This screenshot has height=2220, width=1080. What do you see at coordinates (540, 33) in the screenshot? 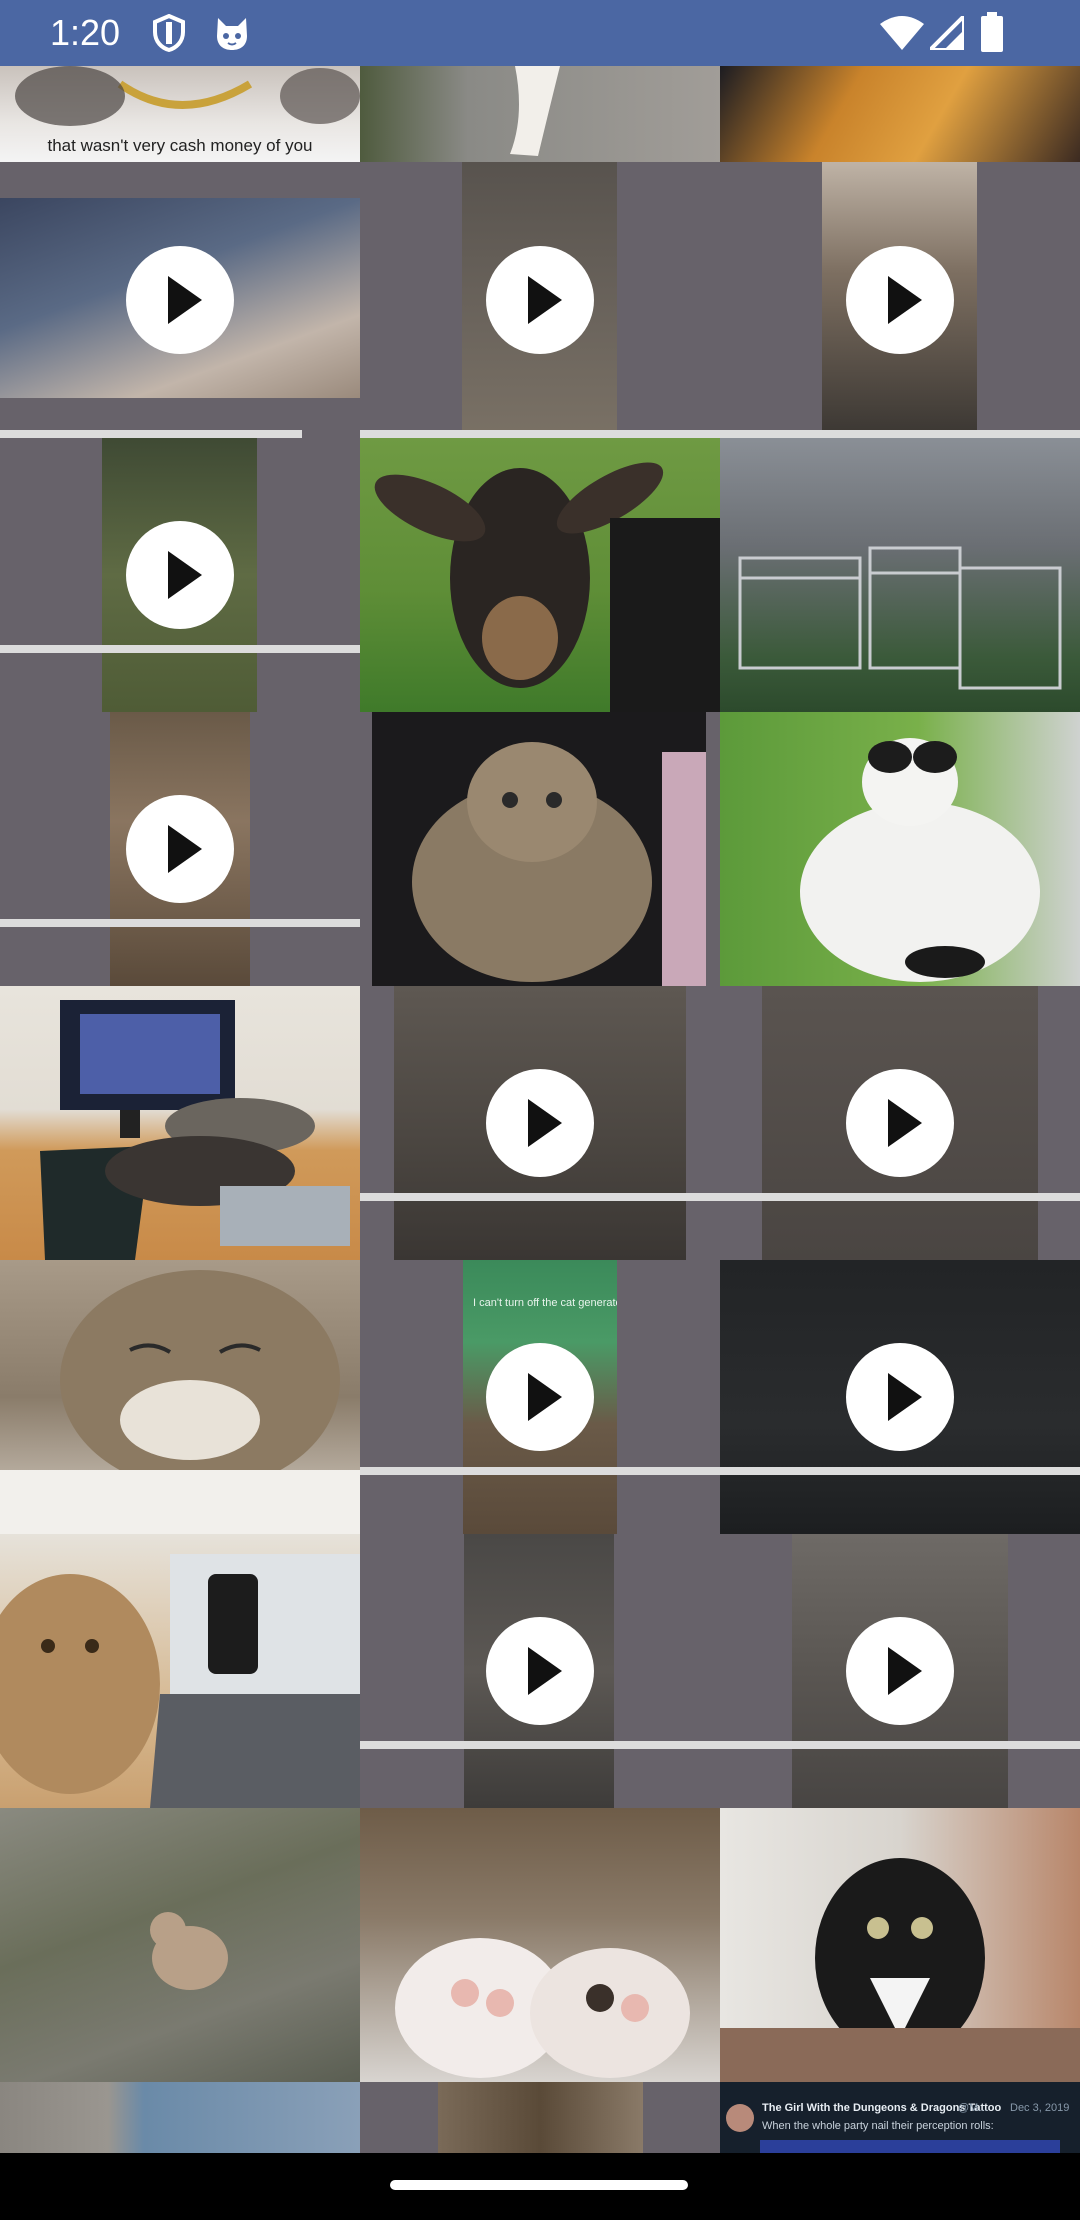
I see `status-bar: 1:20` at bounding box center [540, 33].